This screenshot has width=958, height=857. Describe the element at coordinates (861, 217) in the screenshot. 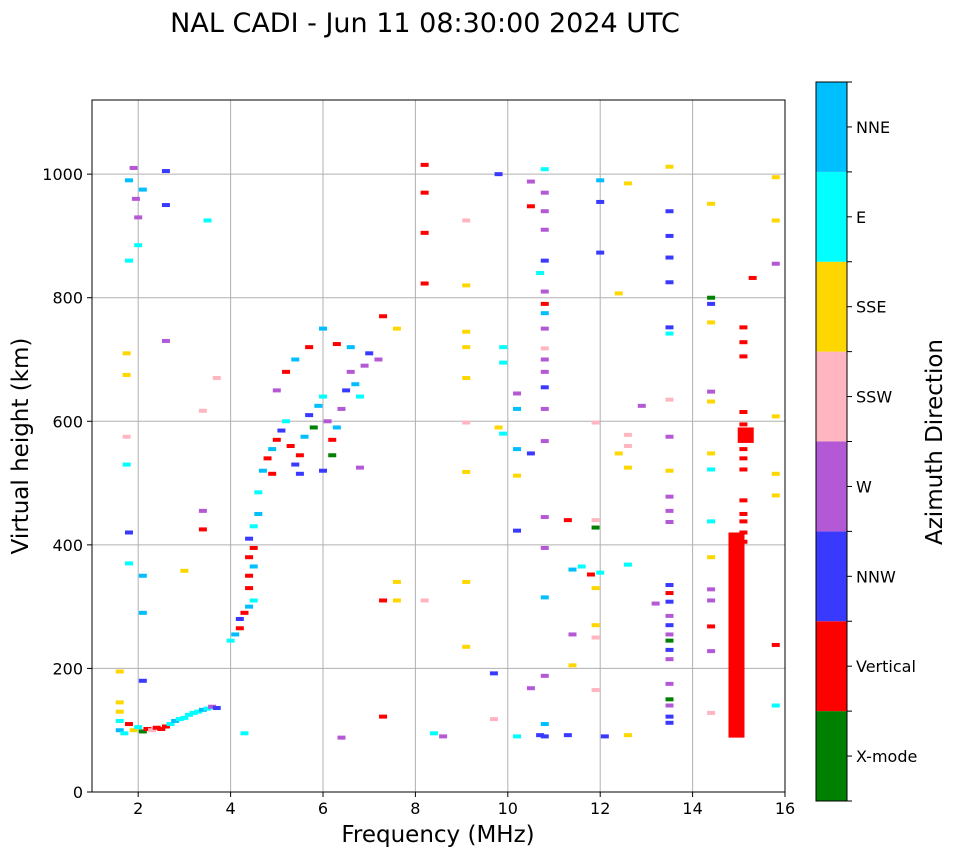

I see `colorbar-label: E` at that location.